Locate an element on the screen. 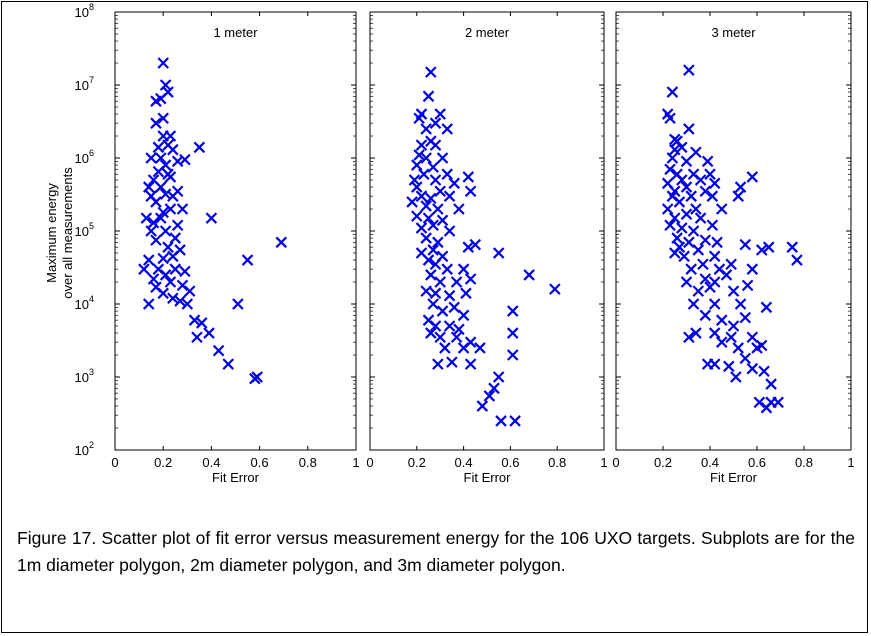 This screenshot has height=636, width=871. panel-title: 1 meter is located at coordinates (235, 32).